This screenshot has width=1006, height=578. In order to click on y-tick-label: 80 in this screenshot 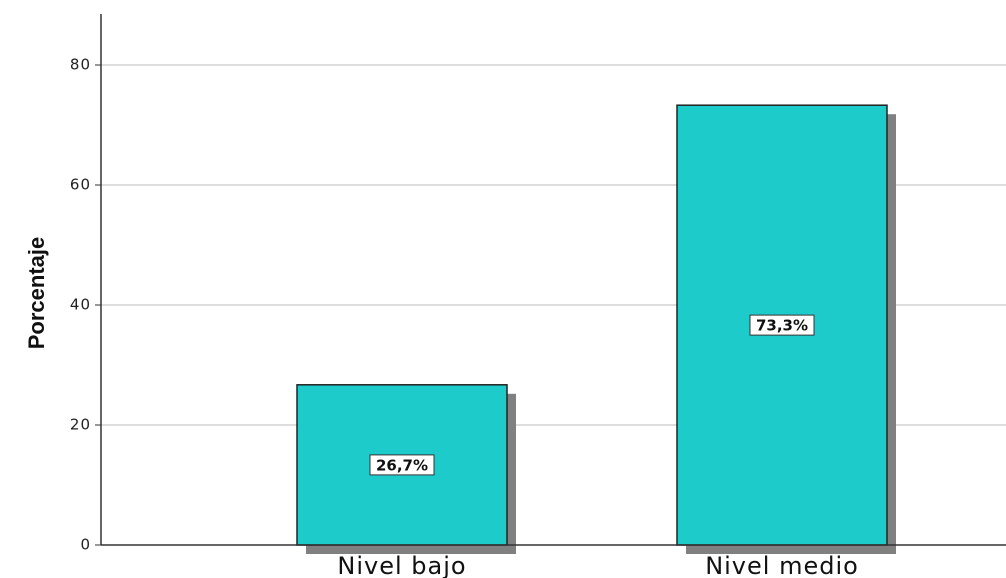, I will do `click(80, 65)`.